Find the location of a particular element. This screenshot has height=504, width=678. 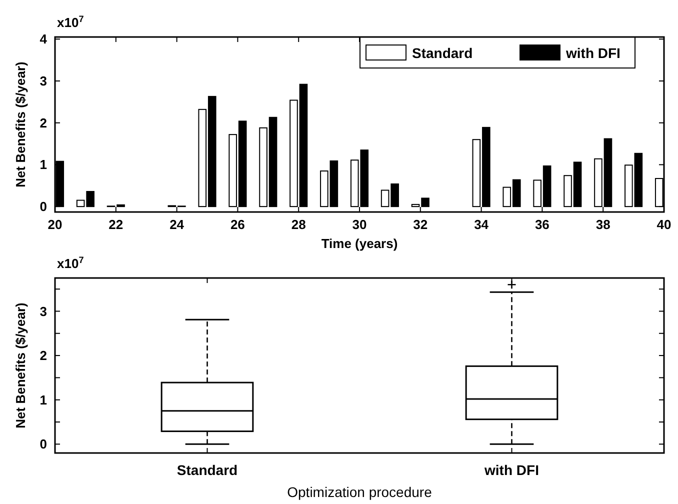

x-axis-title: Time (years) is located at coordinates (359, 243).